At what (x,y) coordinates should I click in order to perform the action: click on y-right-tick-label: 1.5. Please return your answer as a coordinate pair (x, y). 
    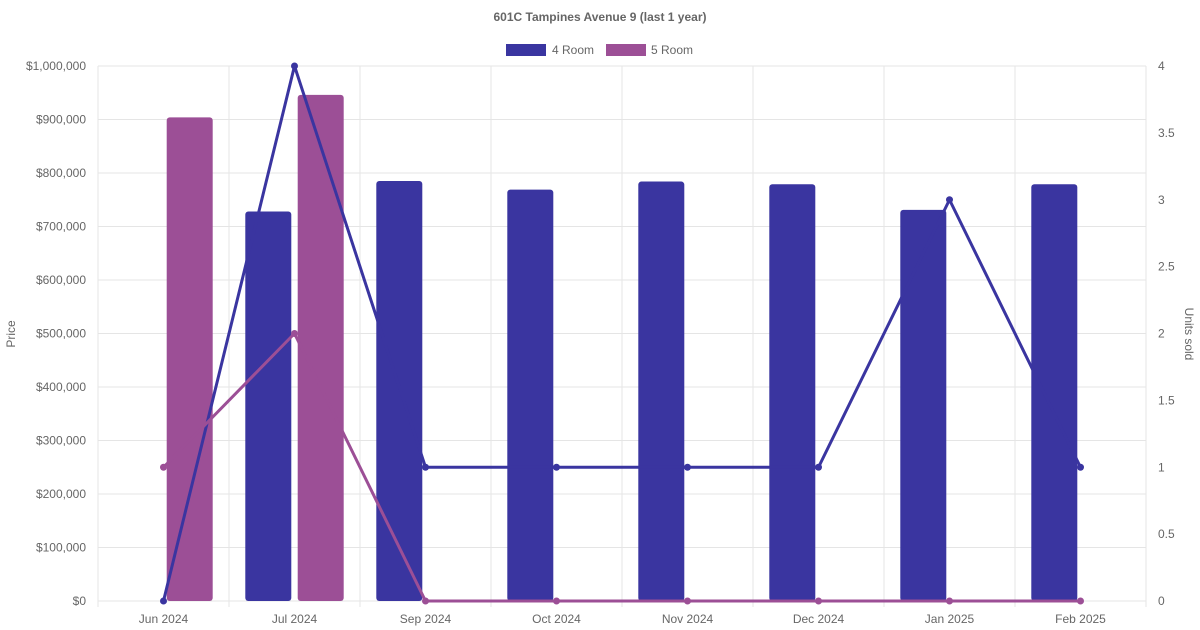
    Looking at the image, I should click on (1166, 400).